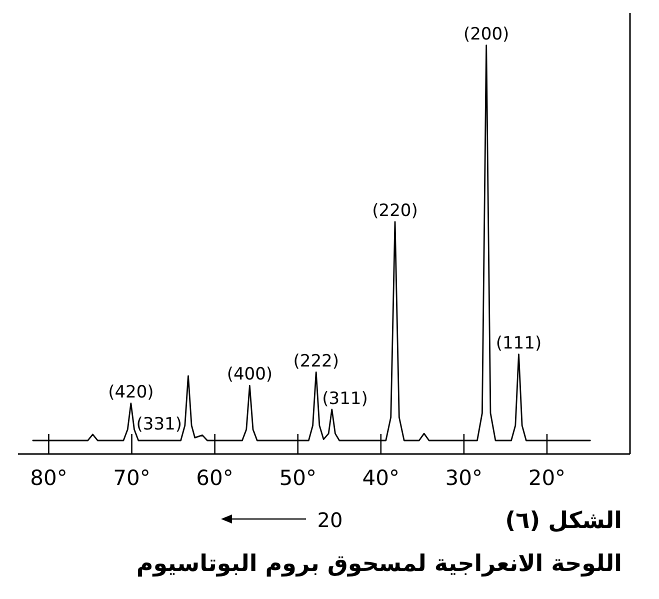 The width and height of the screenshot is (659, 599). Describe the element at coordinates (486, 34) in the screenshot. I see `annotation: (200)` at that location.